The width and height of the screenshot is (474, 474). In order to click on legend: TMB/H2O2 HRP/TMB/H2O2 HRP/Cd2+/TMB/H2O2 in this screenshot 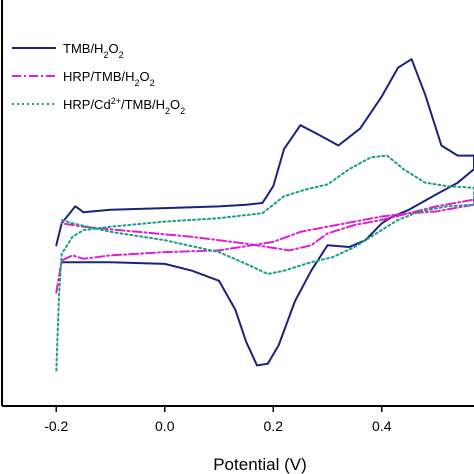, I will do `click(98, 78)`.